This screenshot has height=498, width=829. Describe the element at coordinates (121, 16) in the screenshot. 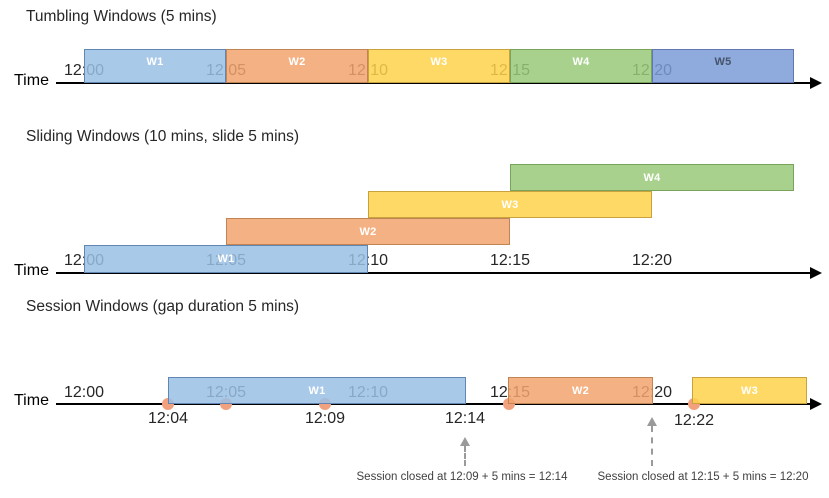

I see `tumbling-section-title: Tumbling Windows (5 mins)` at that location.